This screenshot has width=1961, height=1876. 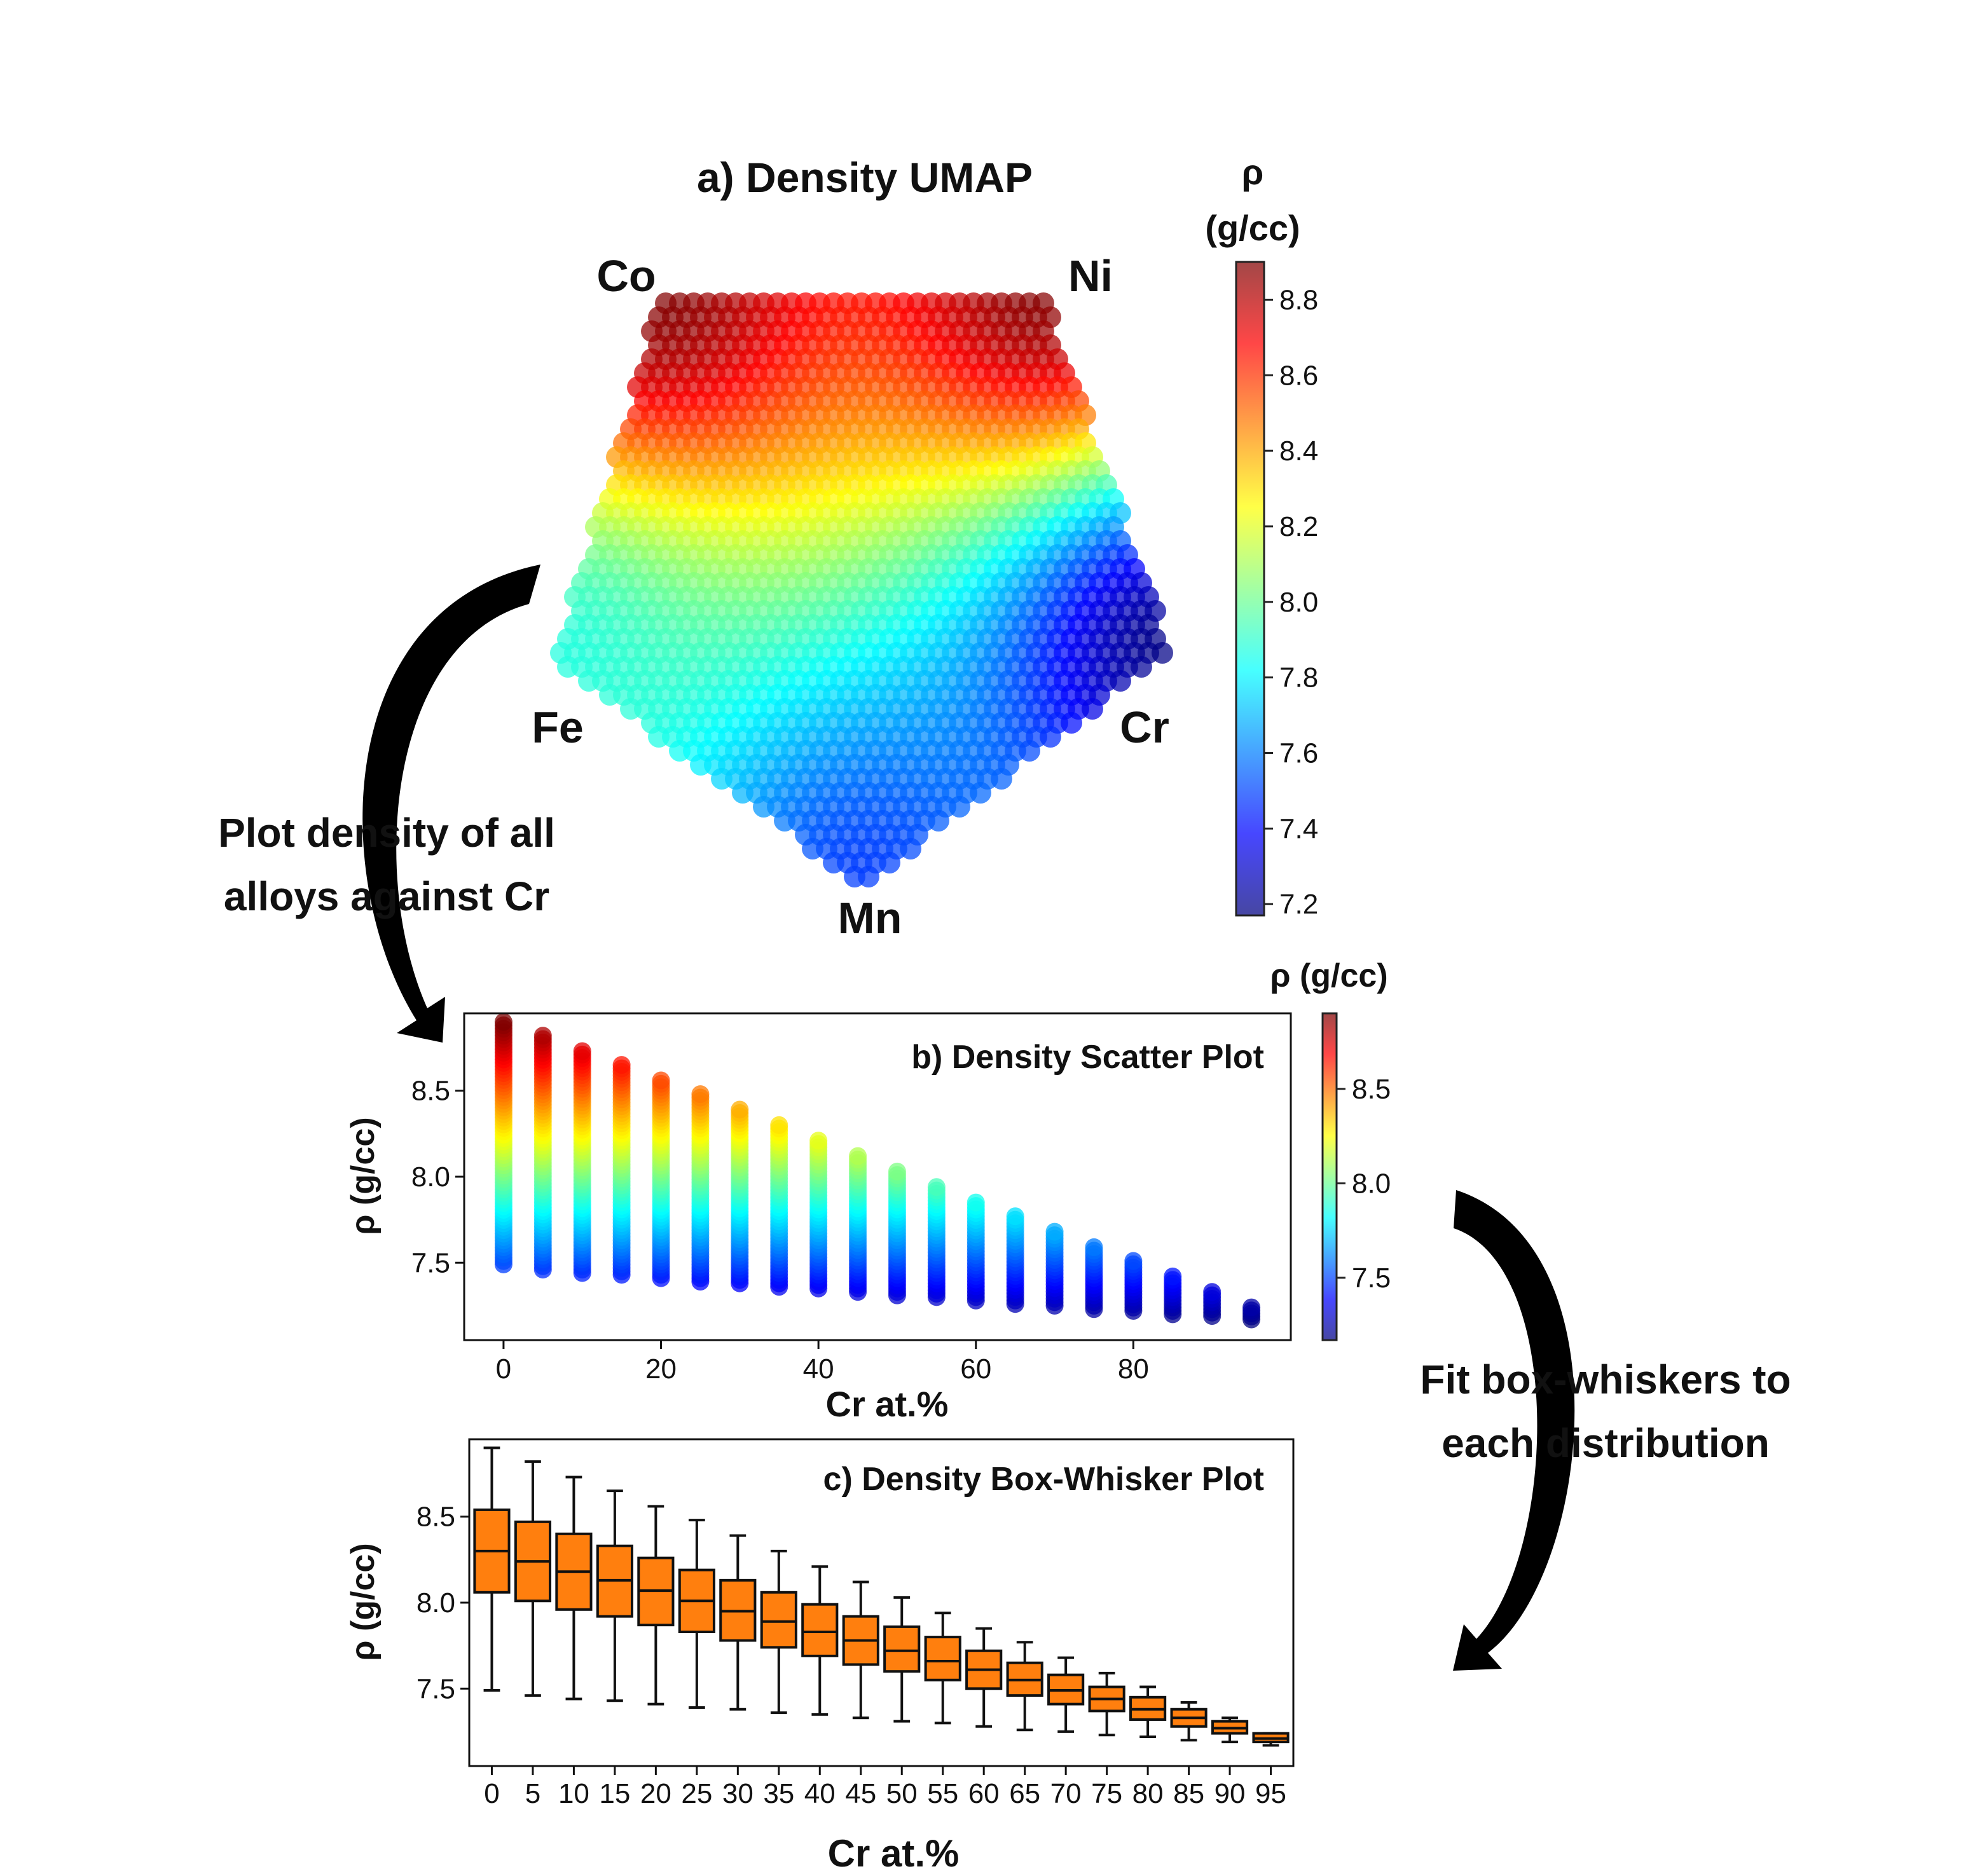 I want to click on boxplot-x-tick-label: 5, so click(x=532, y=1794).